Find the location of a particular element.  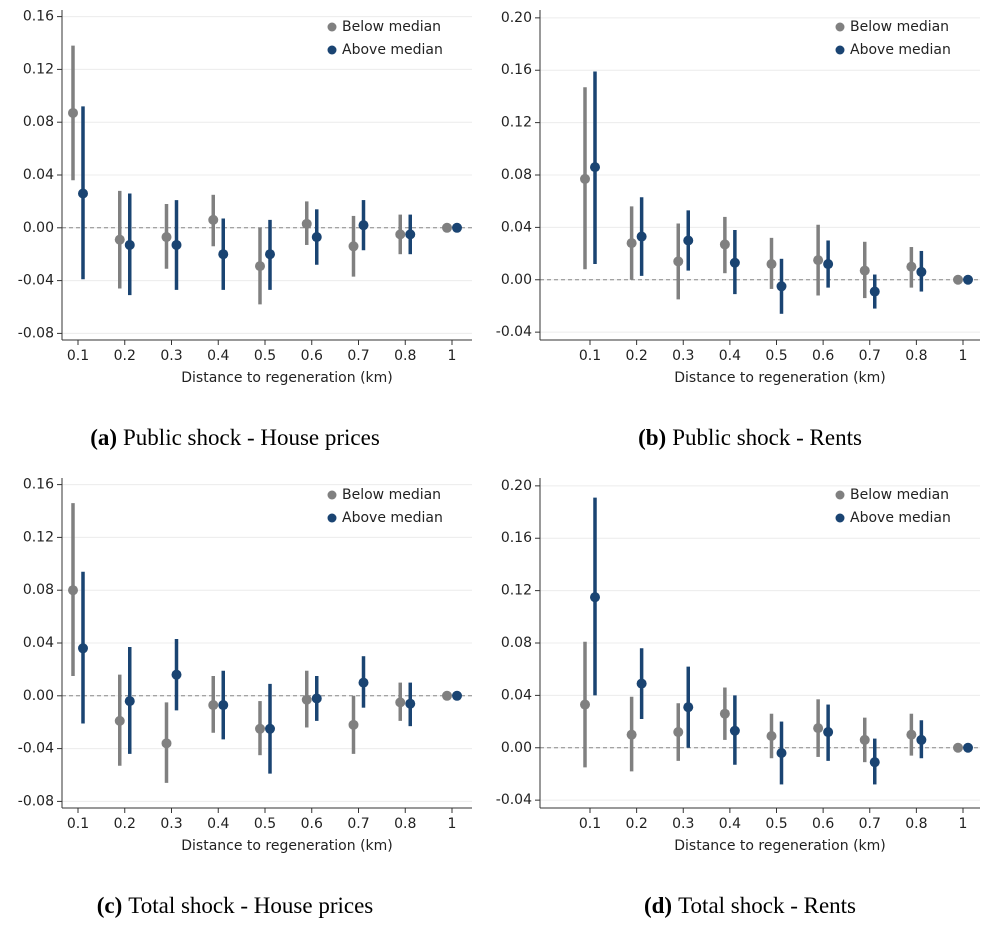

y-tick-label: 0.20 is located at coordinates (516, 486).